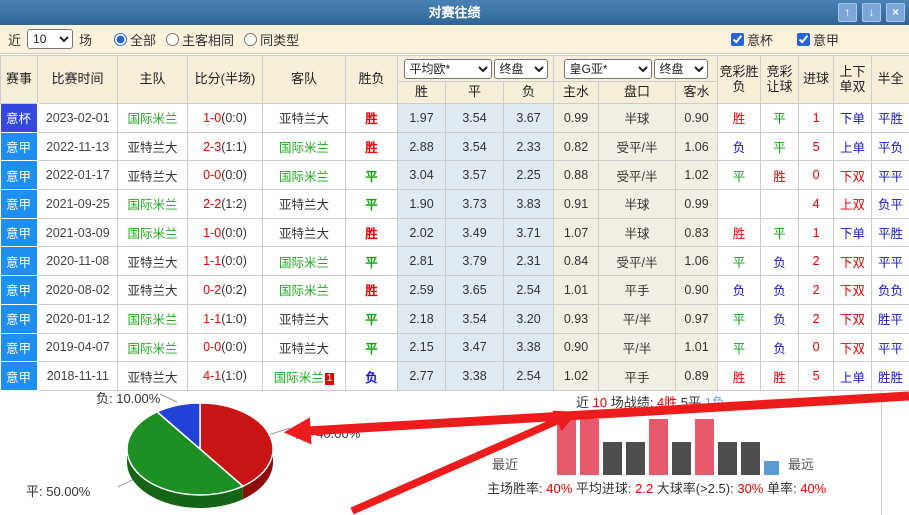  I want to click on cell-date: 2020-01-12, so click(77, 318).